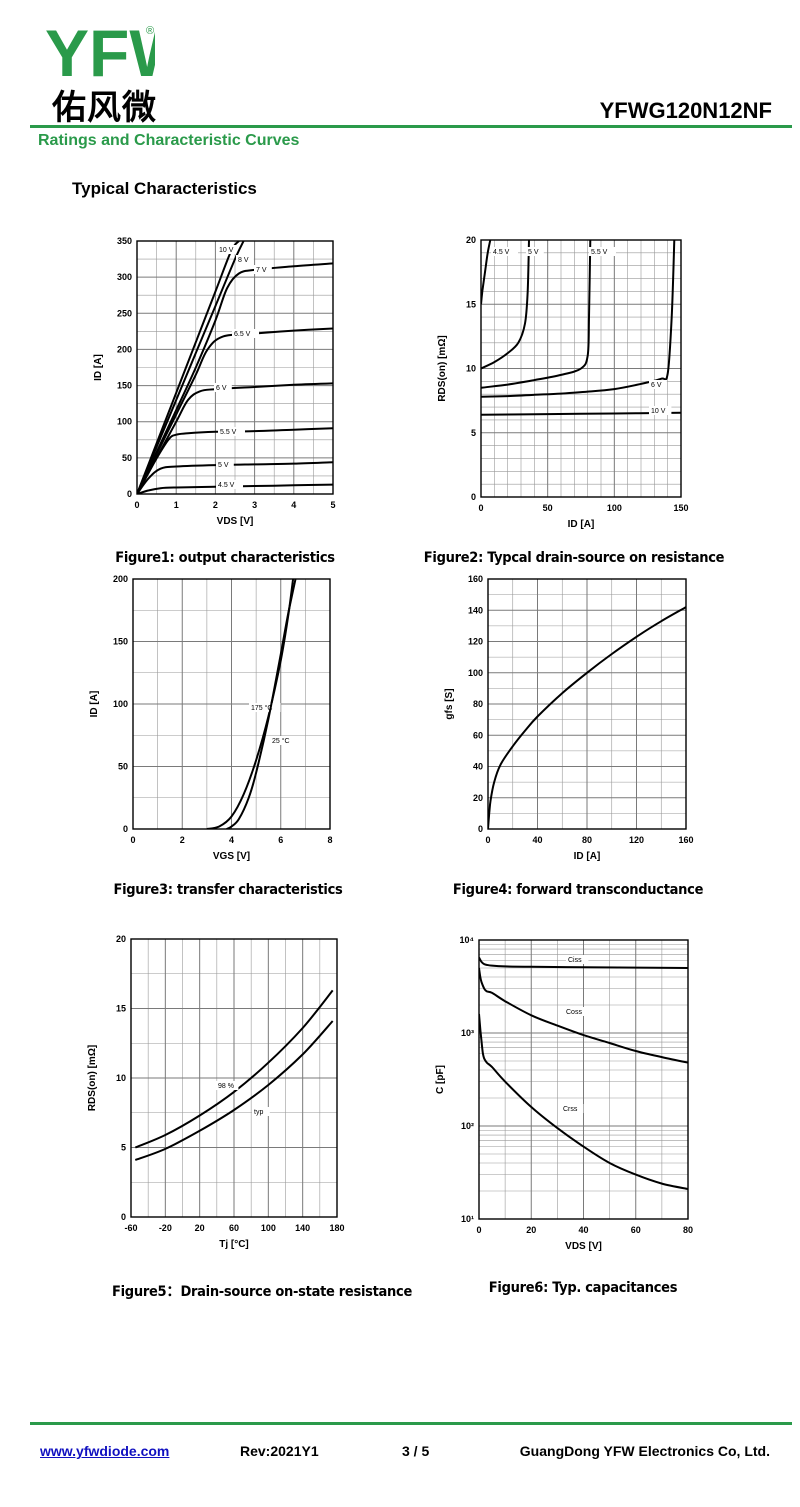 This screenshot has width=800, height=1507. What do you see at coordinates (105, 1451) in the screenshot?
I see `website-link: www.yfwdiode.com` at bounding box center [105, 1451].